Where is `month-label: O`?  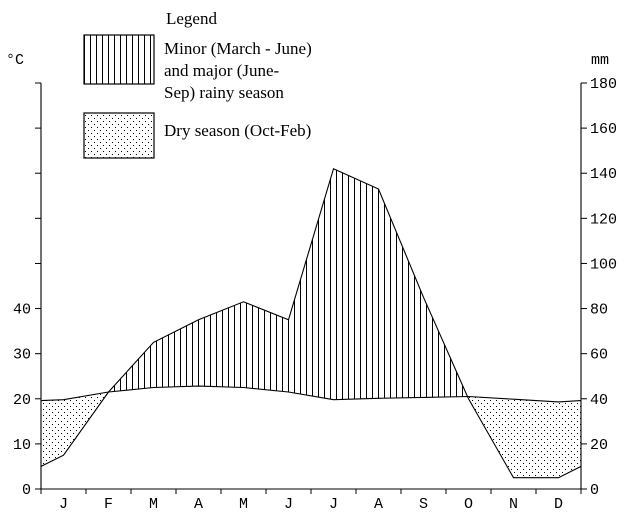 month-label: O is located at coordinates (468, 504).